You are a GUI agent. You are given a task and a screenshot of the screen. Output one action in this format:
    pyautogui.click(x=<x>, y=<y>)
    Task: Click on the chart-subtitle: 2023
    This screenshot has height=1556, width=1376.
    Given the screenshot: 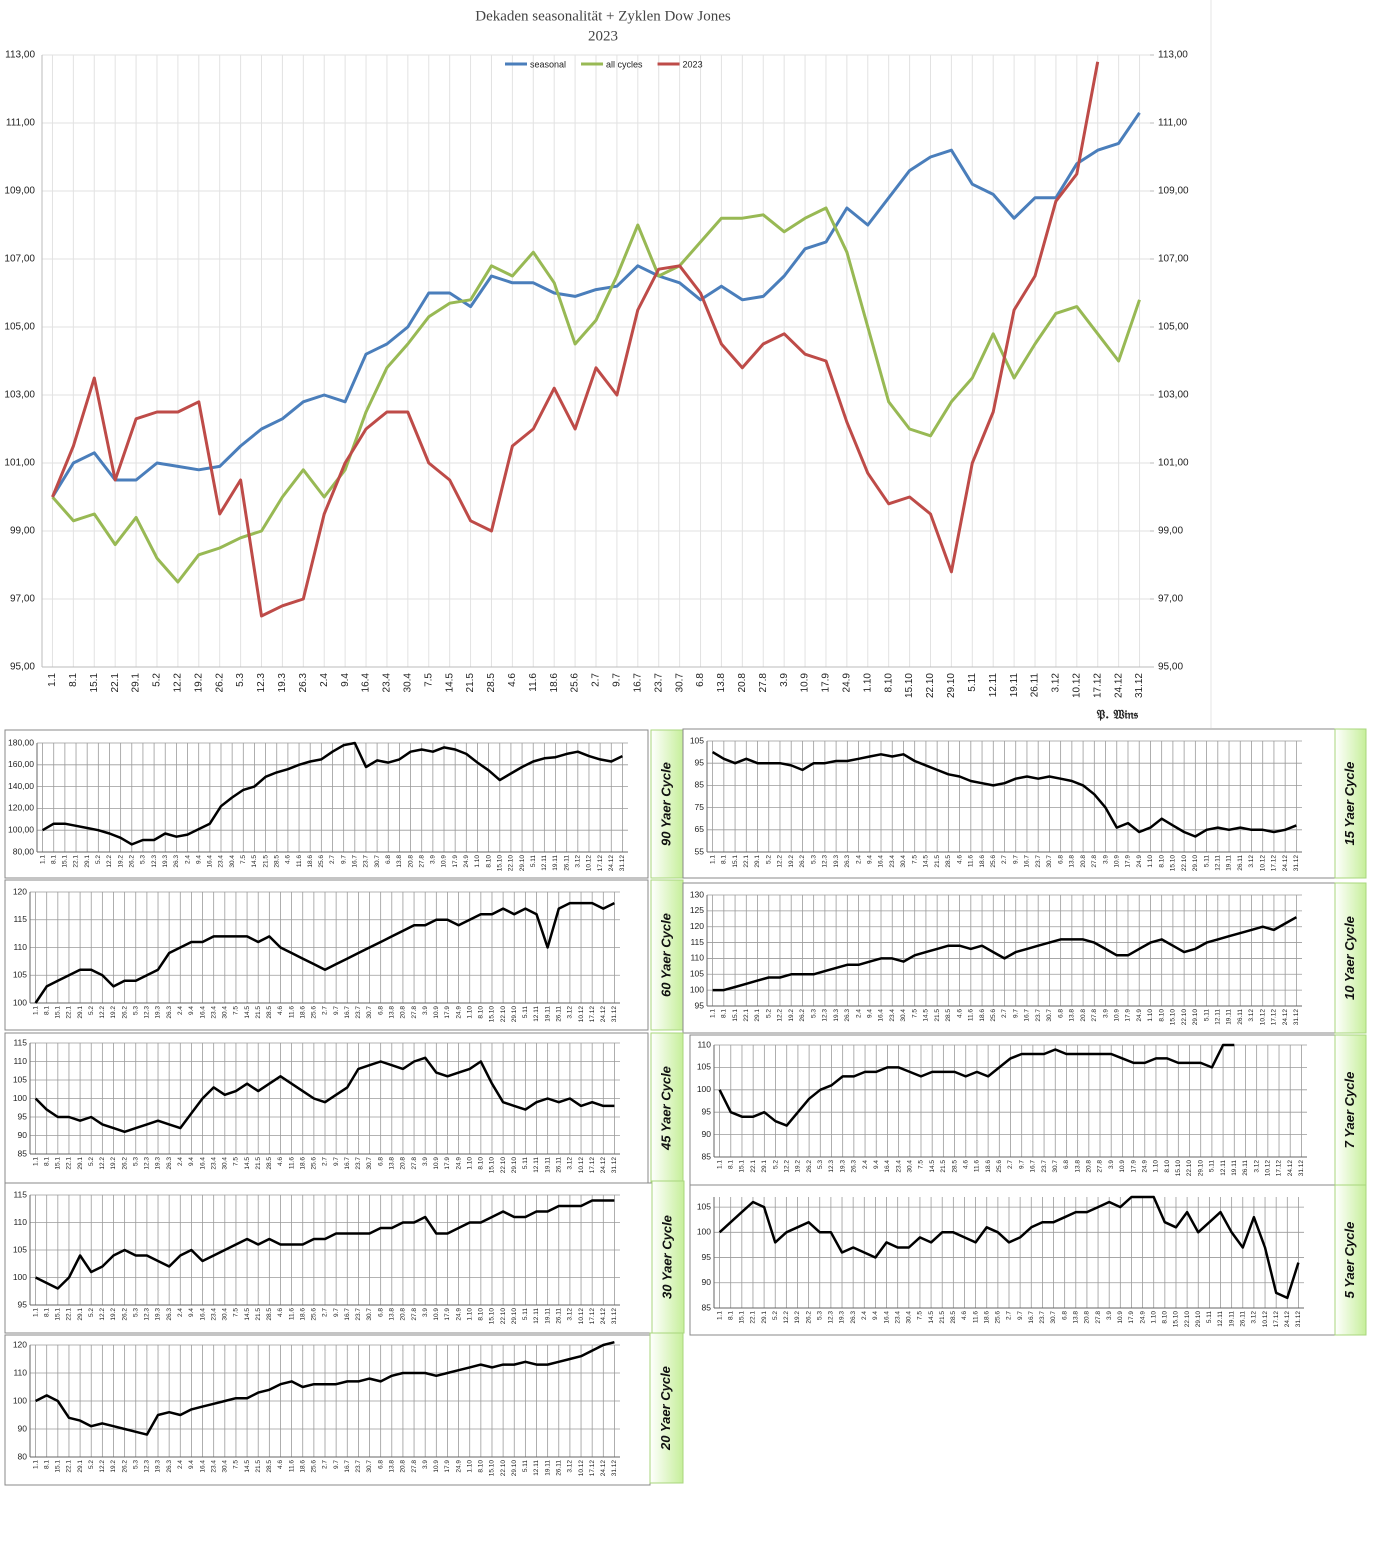 What is the action you would take?
    pyautogui.click(x=603, y=36)
    